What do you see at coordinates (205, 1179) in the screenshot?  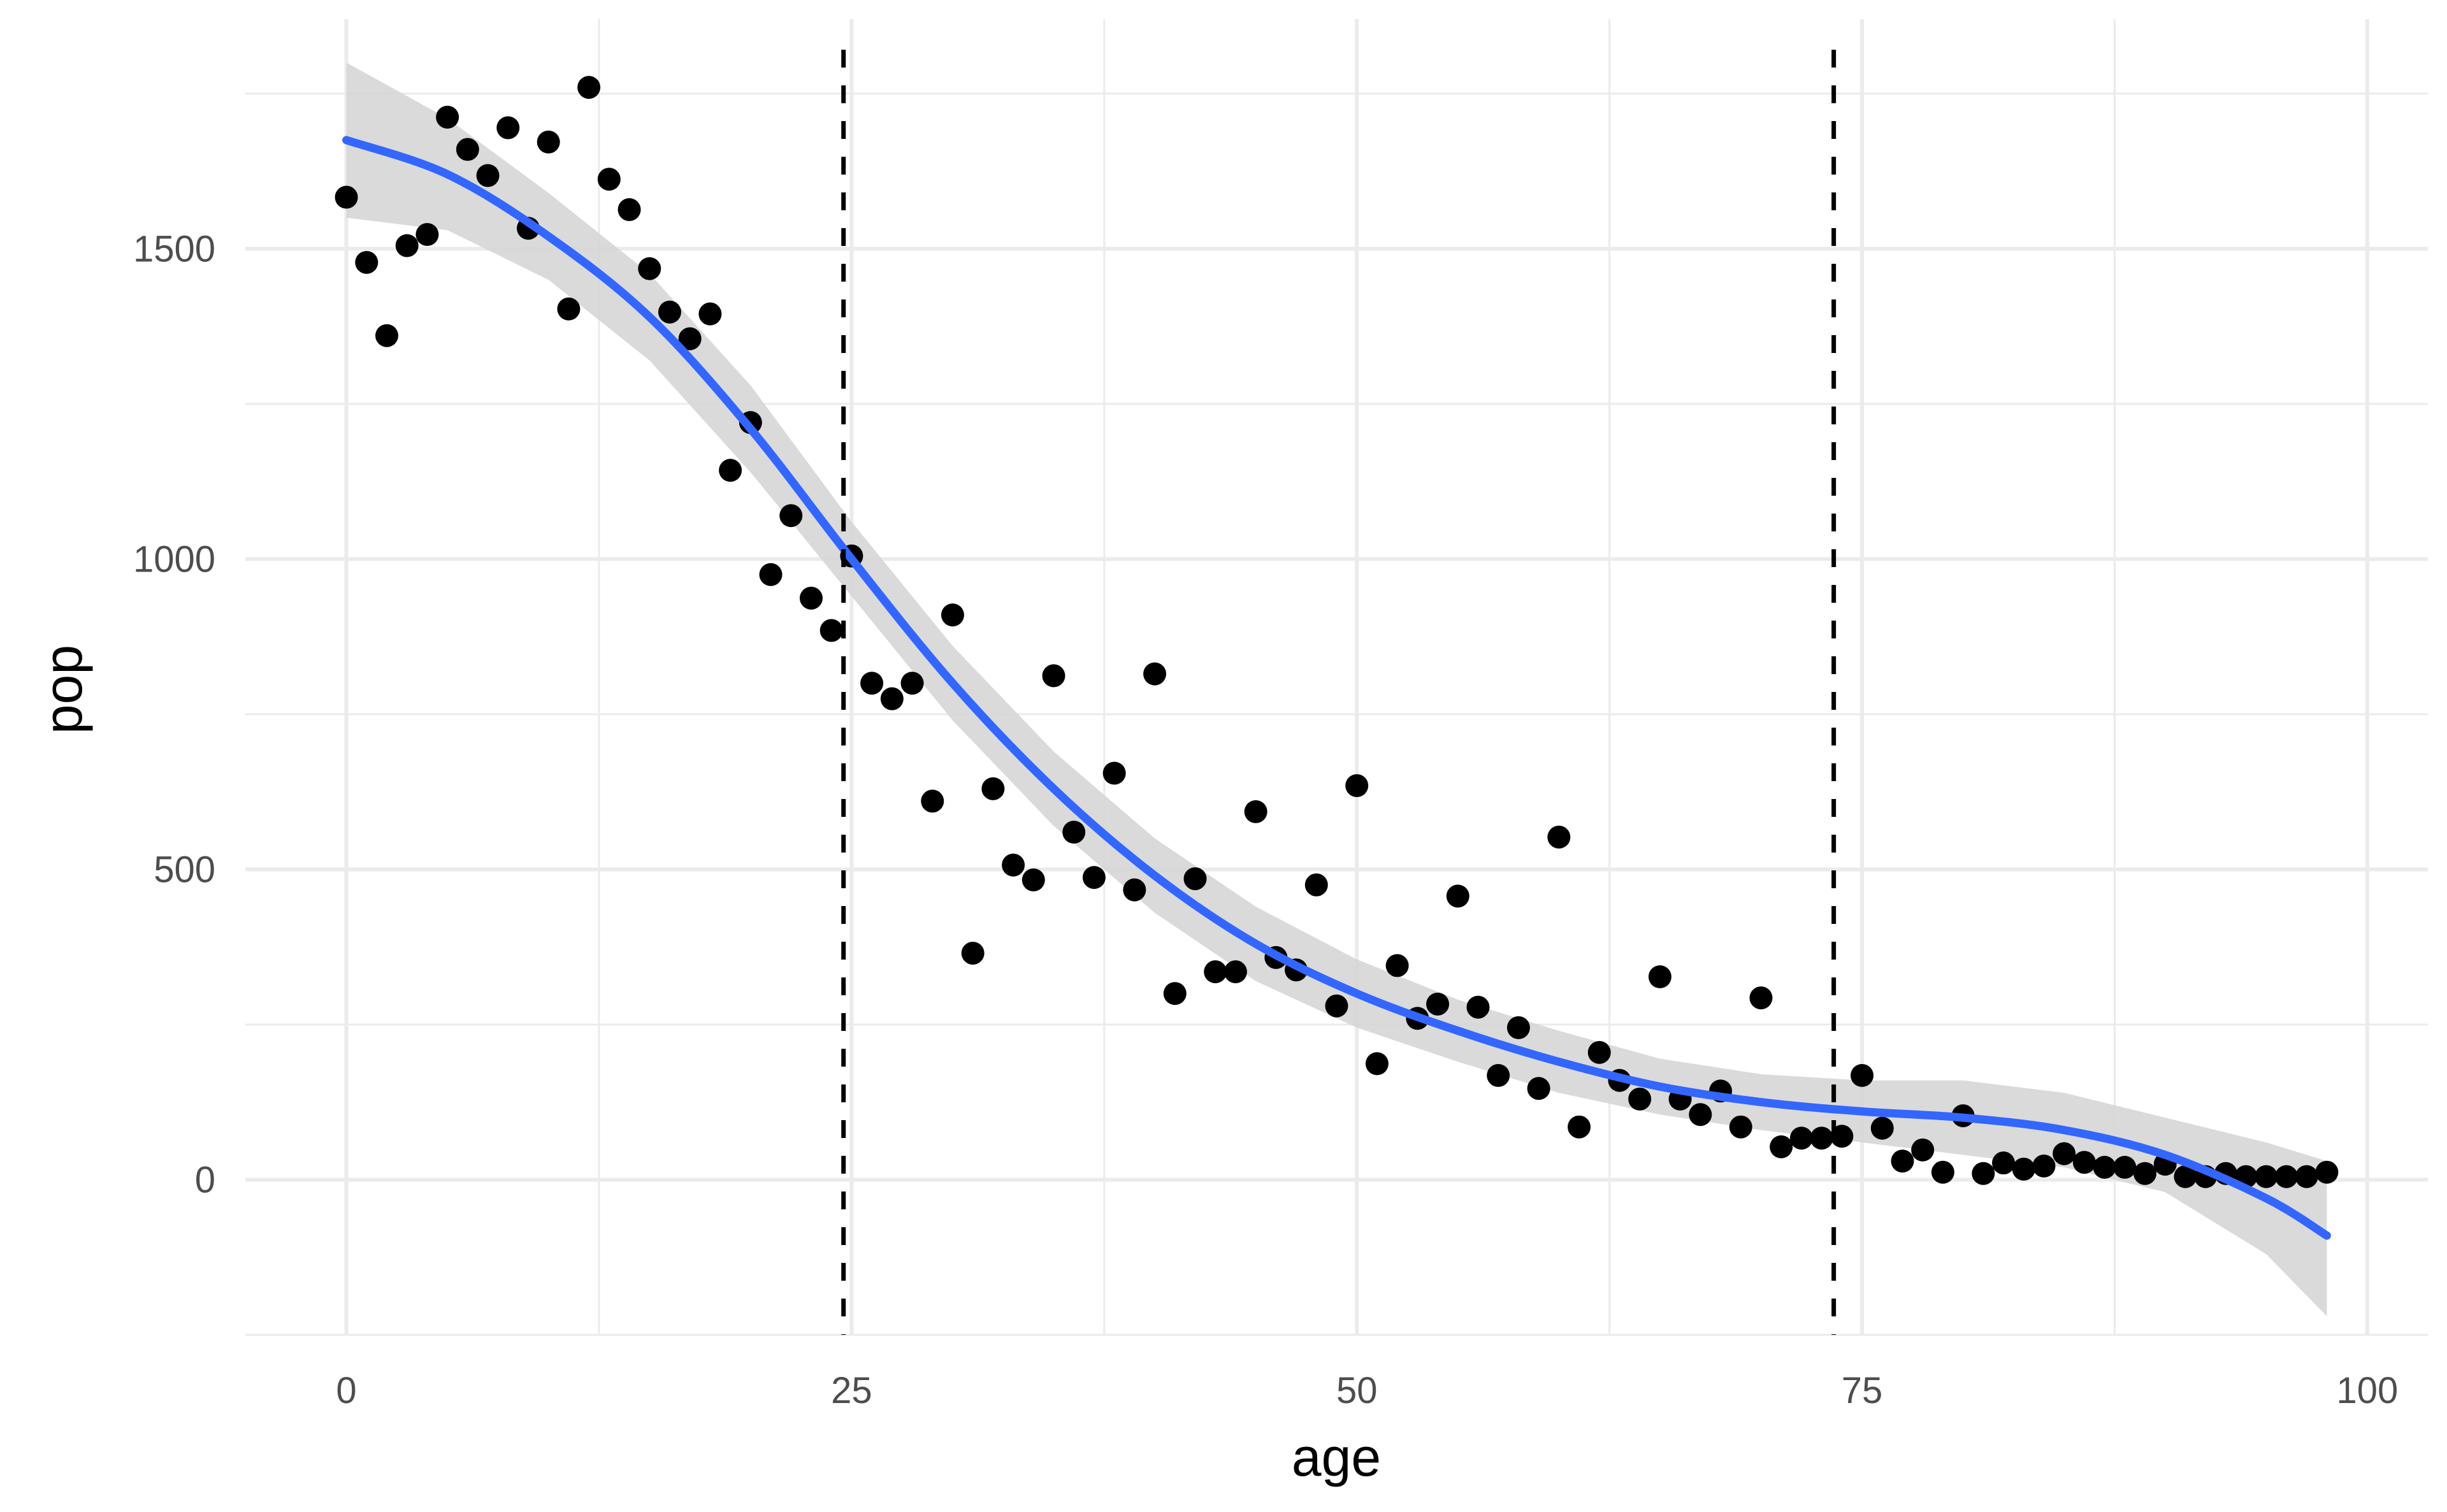 I see `y-tick-label: 0` at bounding box center [205, 1179].